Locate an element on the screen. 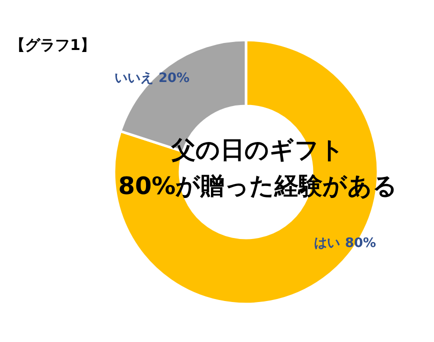 The image size is (434, 342). data-label: 20% is located at coordinates (174, 78).